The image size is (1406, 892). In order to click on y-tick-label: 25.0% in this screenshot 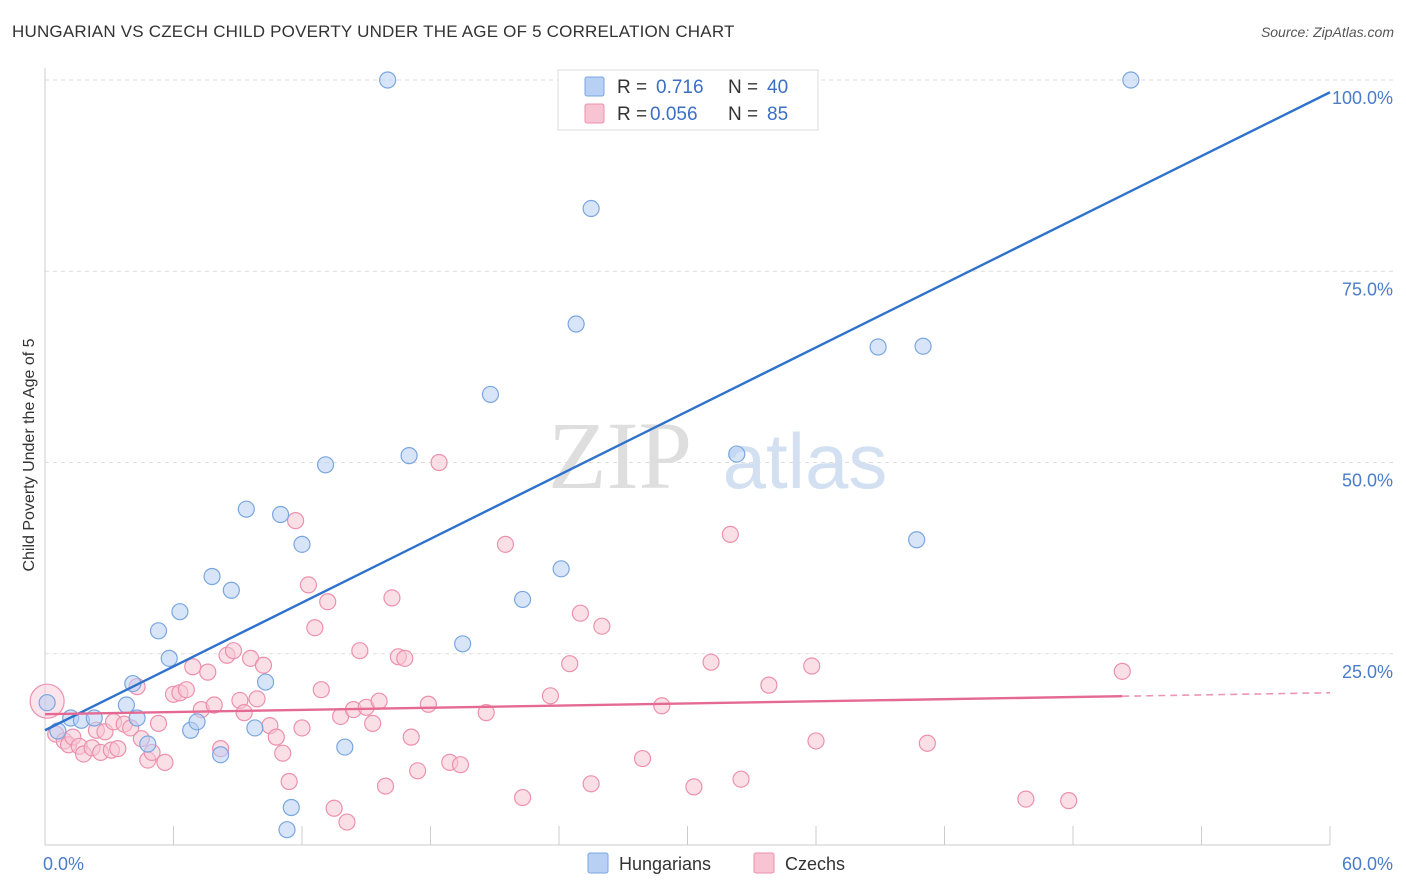, I will do `click(1367, 672)`.